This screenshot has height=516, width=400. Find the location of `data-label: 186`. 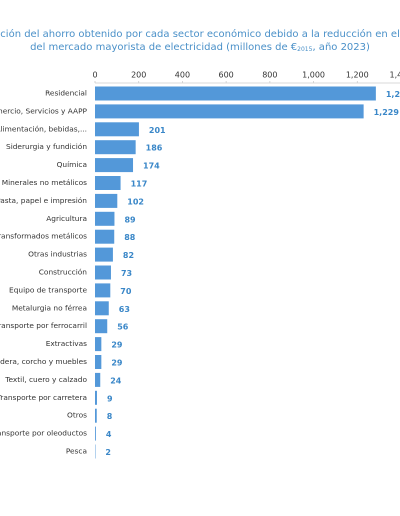

data-label: 186 is located at coordinates (154, 148).